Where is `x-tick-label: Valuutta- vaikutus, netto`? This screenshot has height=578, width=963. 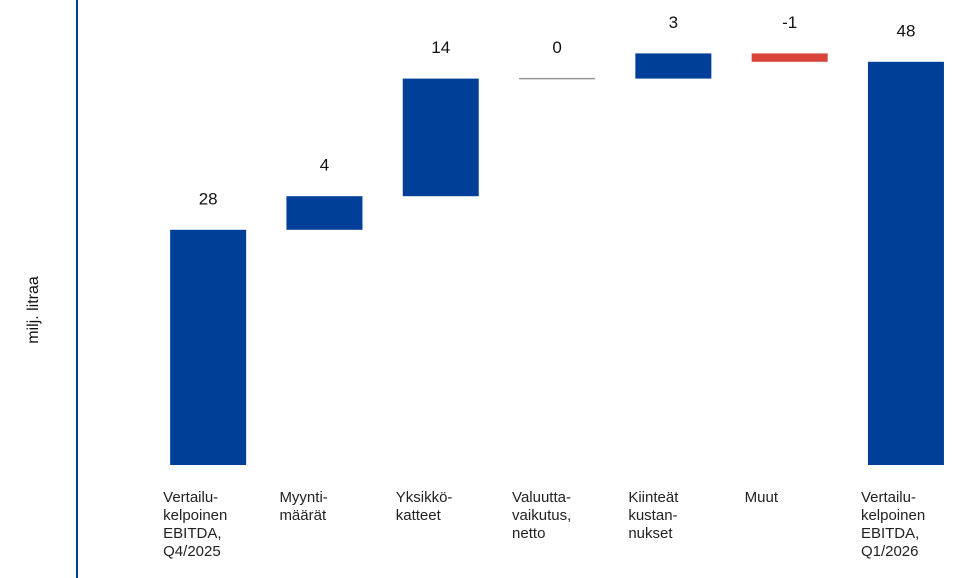
x-tick-label: Valuutta- vaikutus, netto is located at coordinates (542, 515).